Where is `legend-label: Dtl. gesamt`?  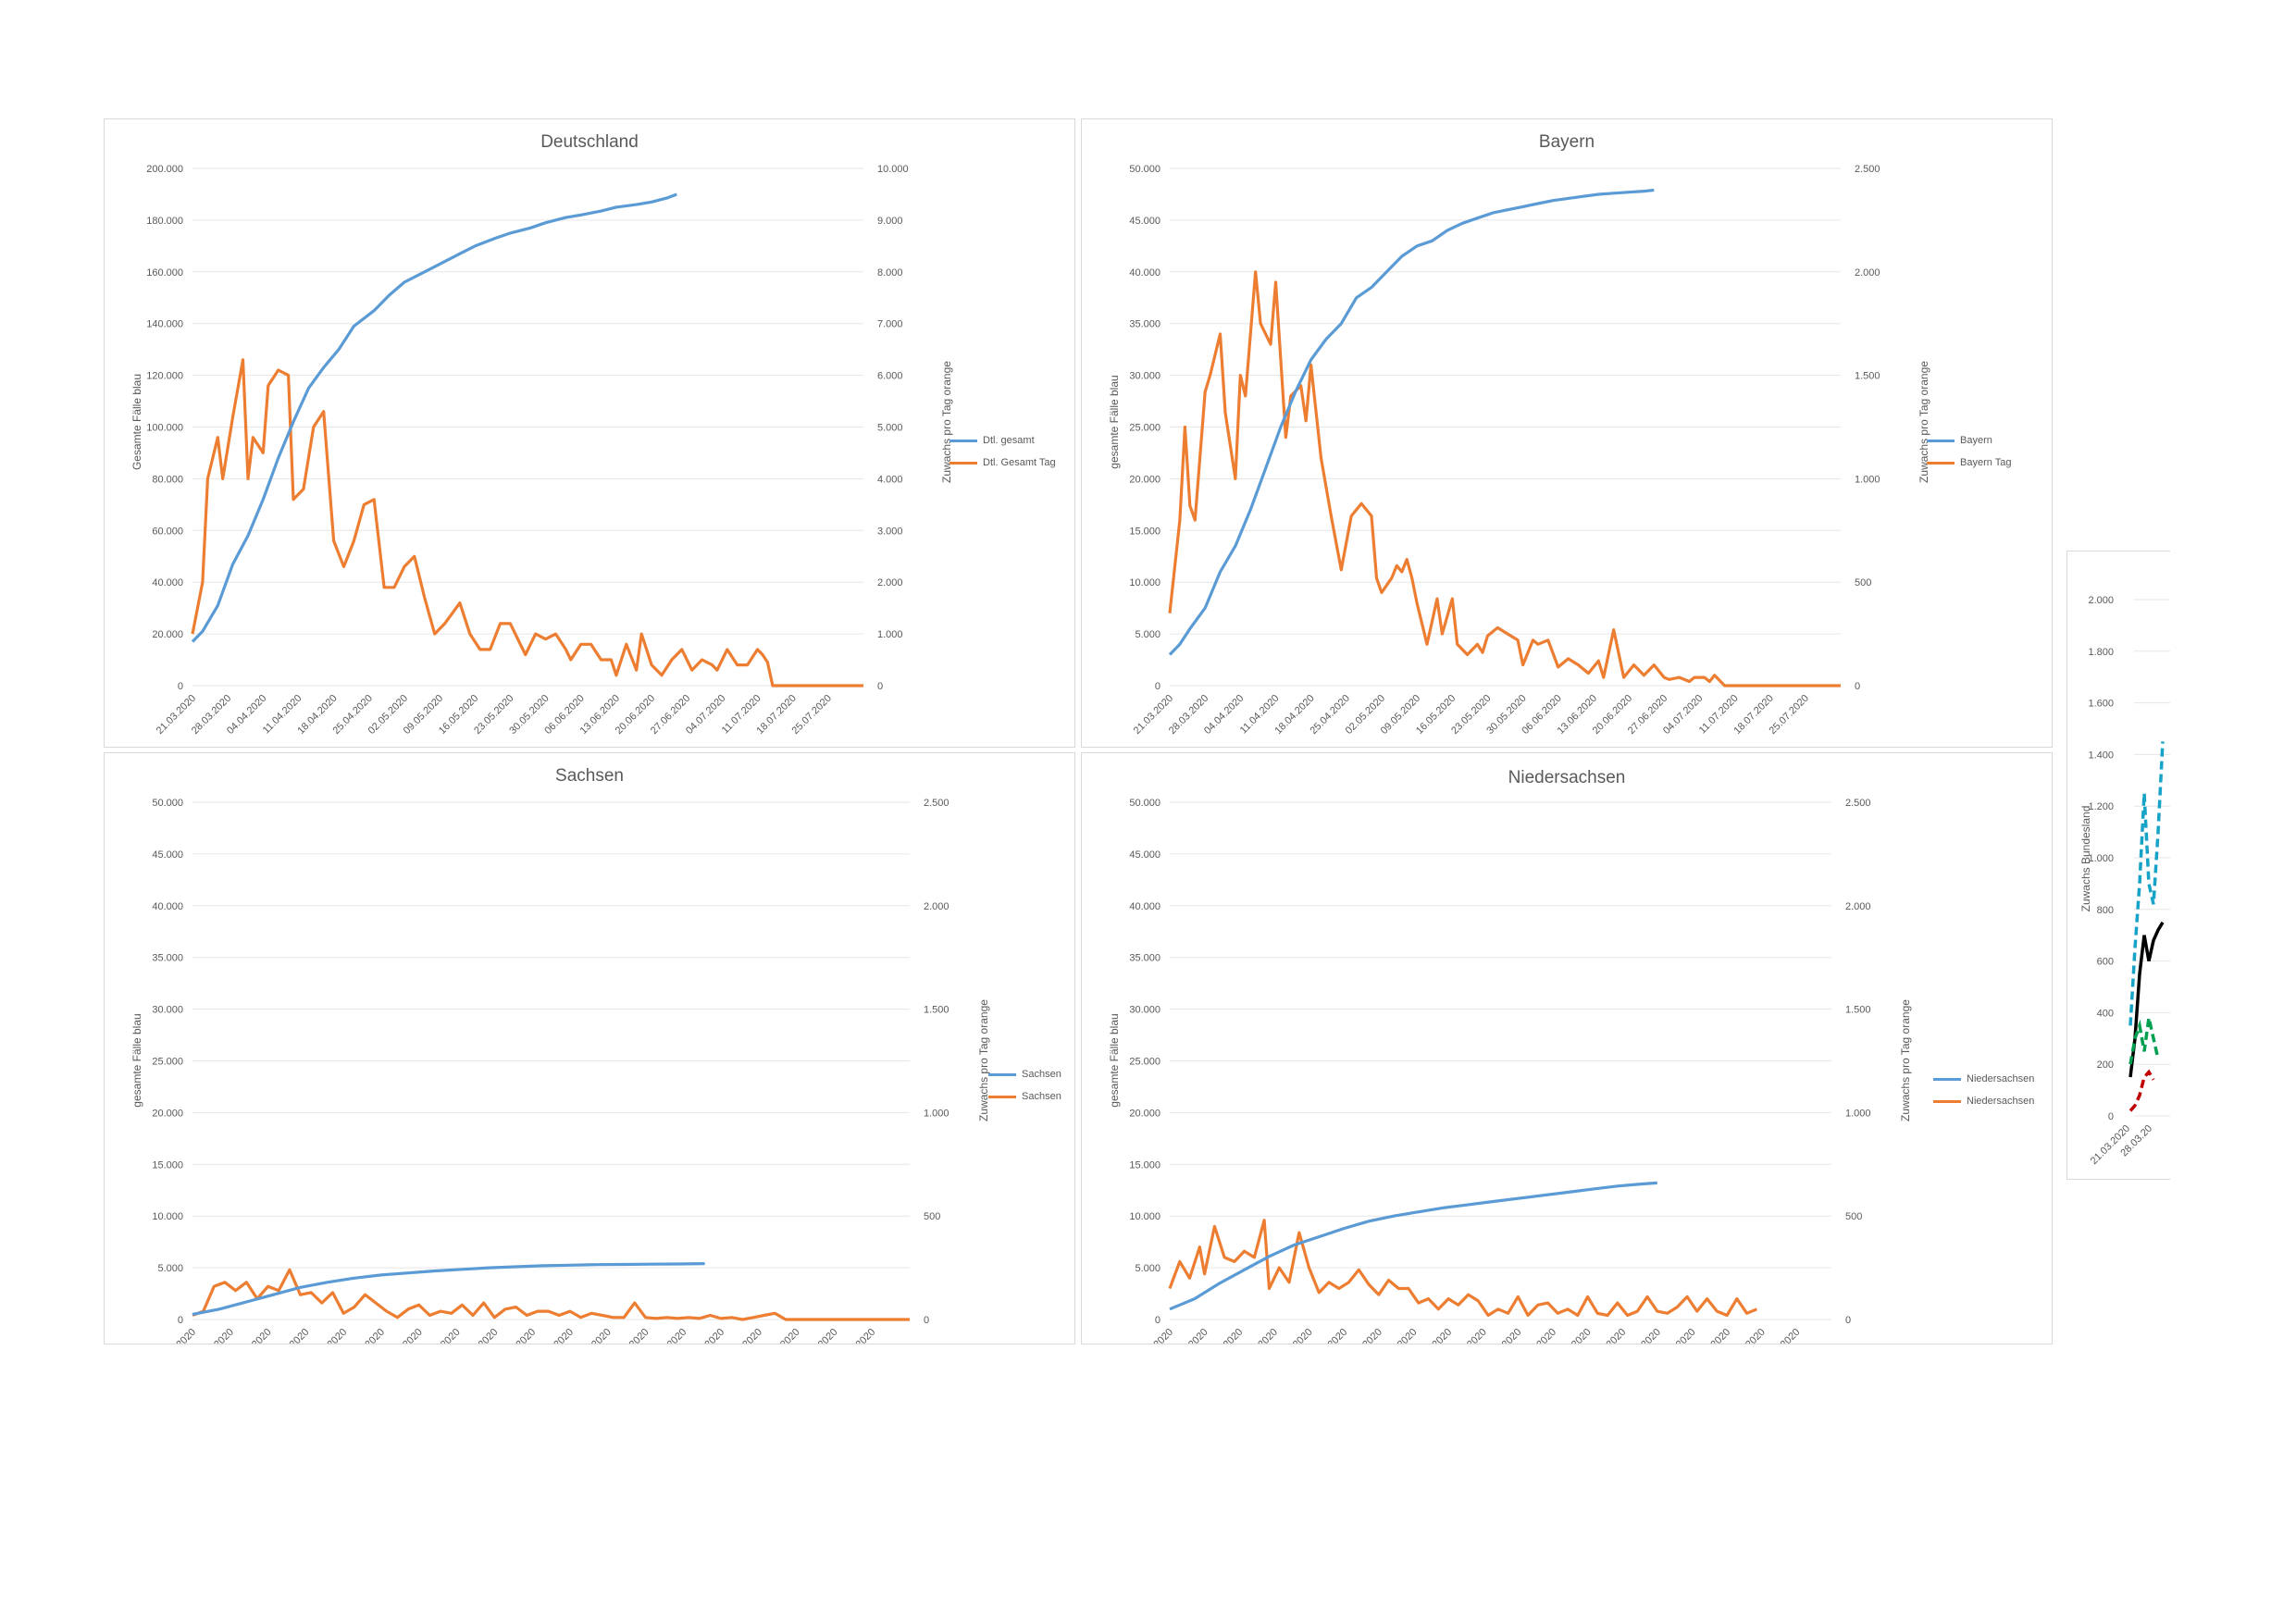 legend-label: Dtl. gesamt is located at coordinates (1009, 440).